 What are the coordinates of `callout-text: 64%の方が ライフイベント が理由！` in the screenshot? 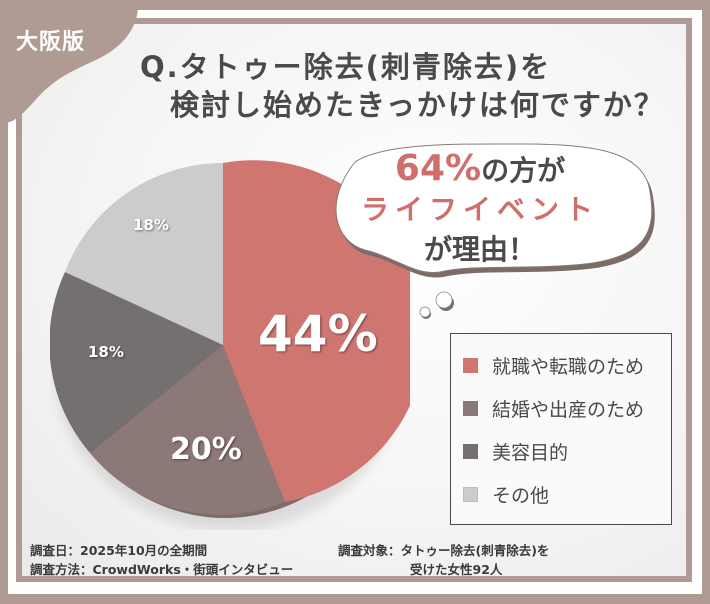 It's located at (480, 210).